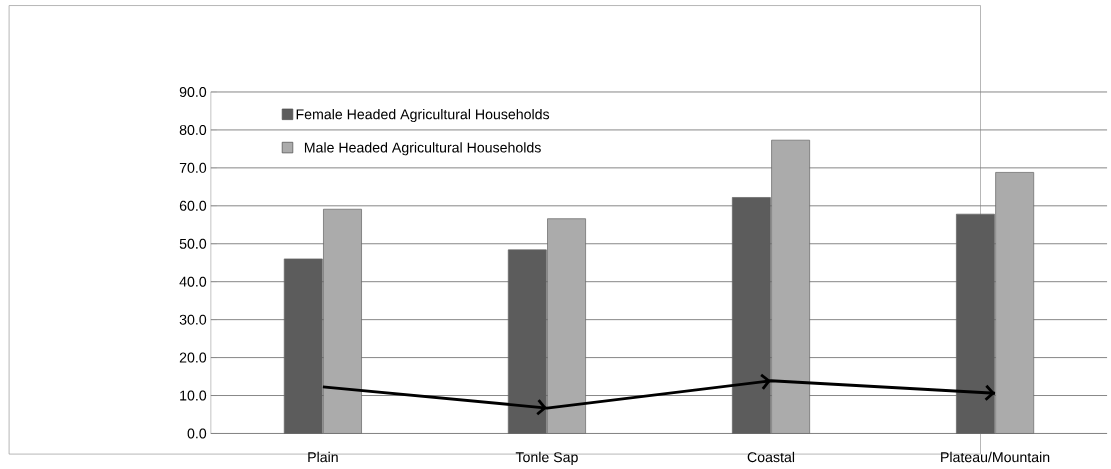  I want to click on y-tick-label: 70.0, so click(193, 167).